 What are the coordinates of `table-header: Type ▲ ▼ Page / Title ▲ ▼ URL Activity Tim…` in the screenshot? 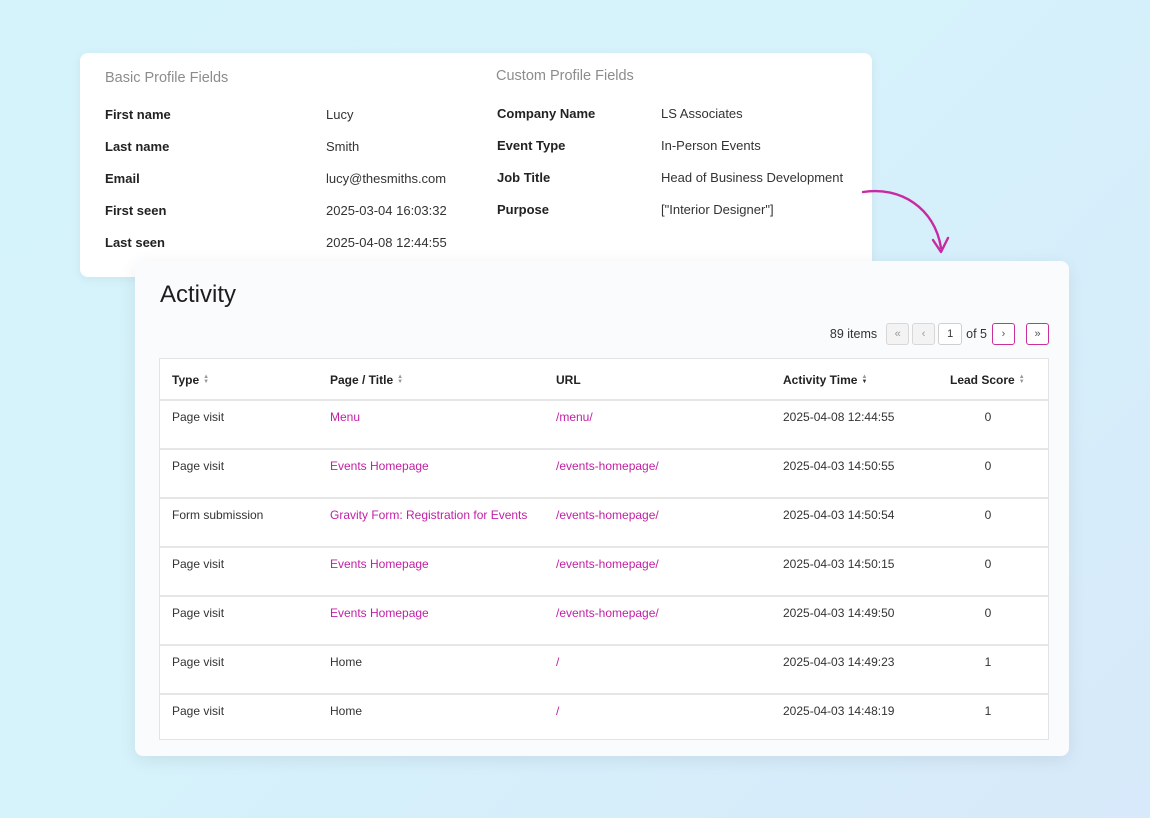 It's located at (604, 380).